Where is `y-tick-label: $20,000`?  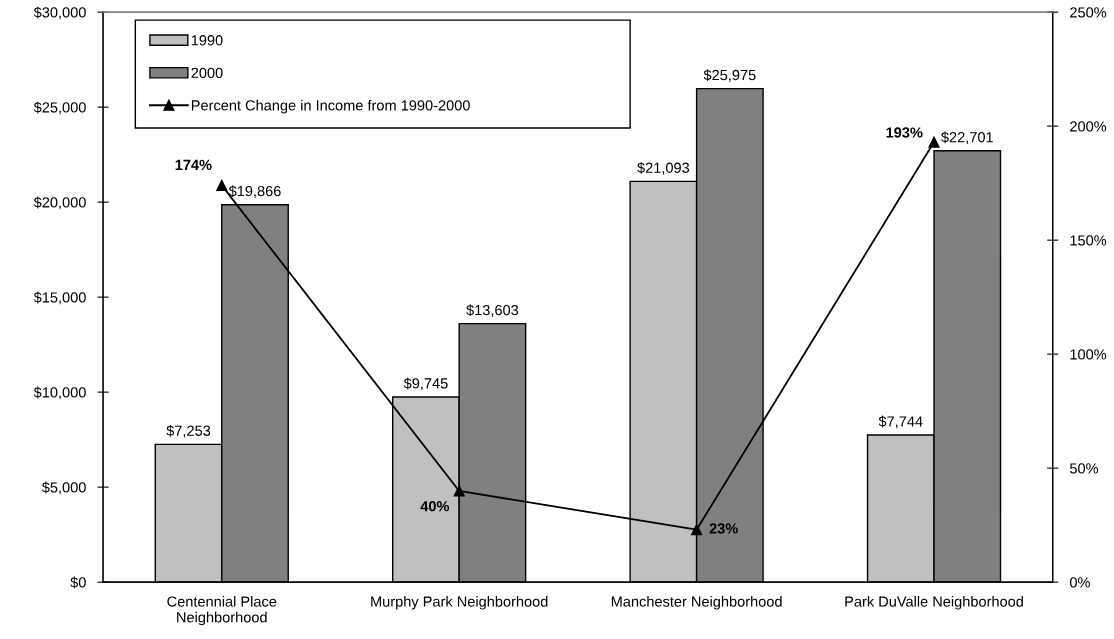
y-tick-label: $20,000 is located at coordinates (59, 203).